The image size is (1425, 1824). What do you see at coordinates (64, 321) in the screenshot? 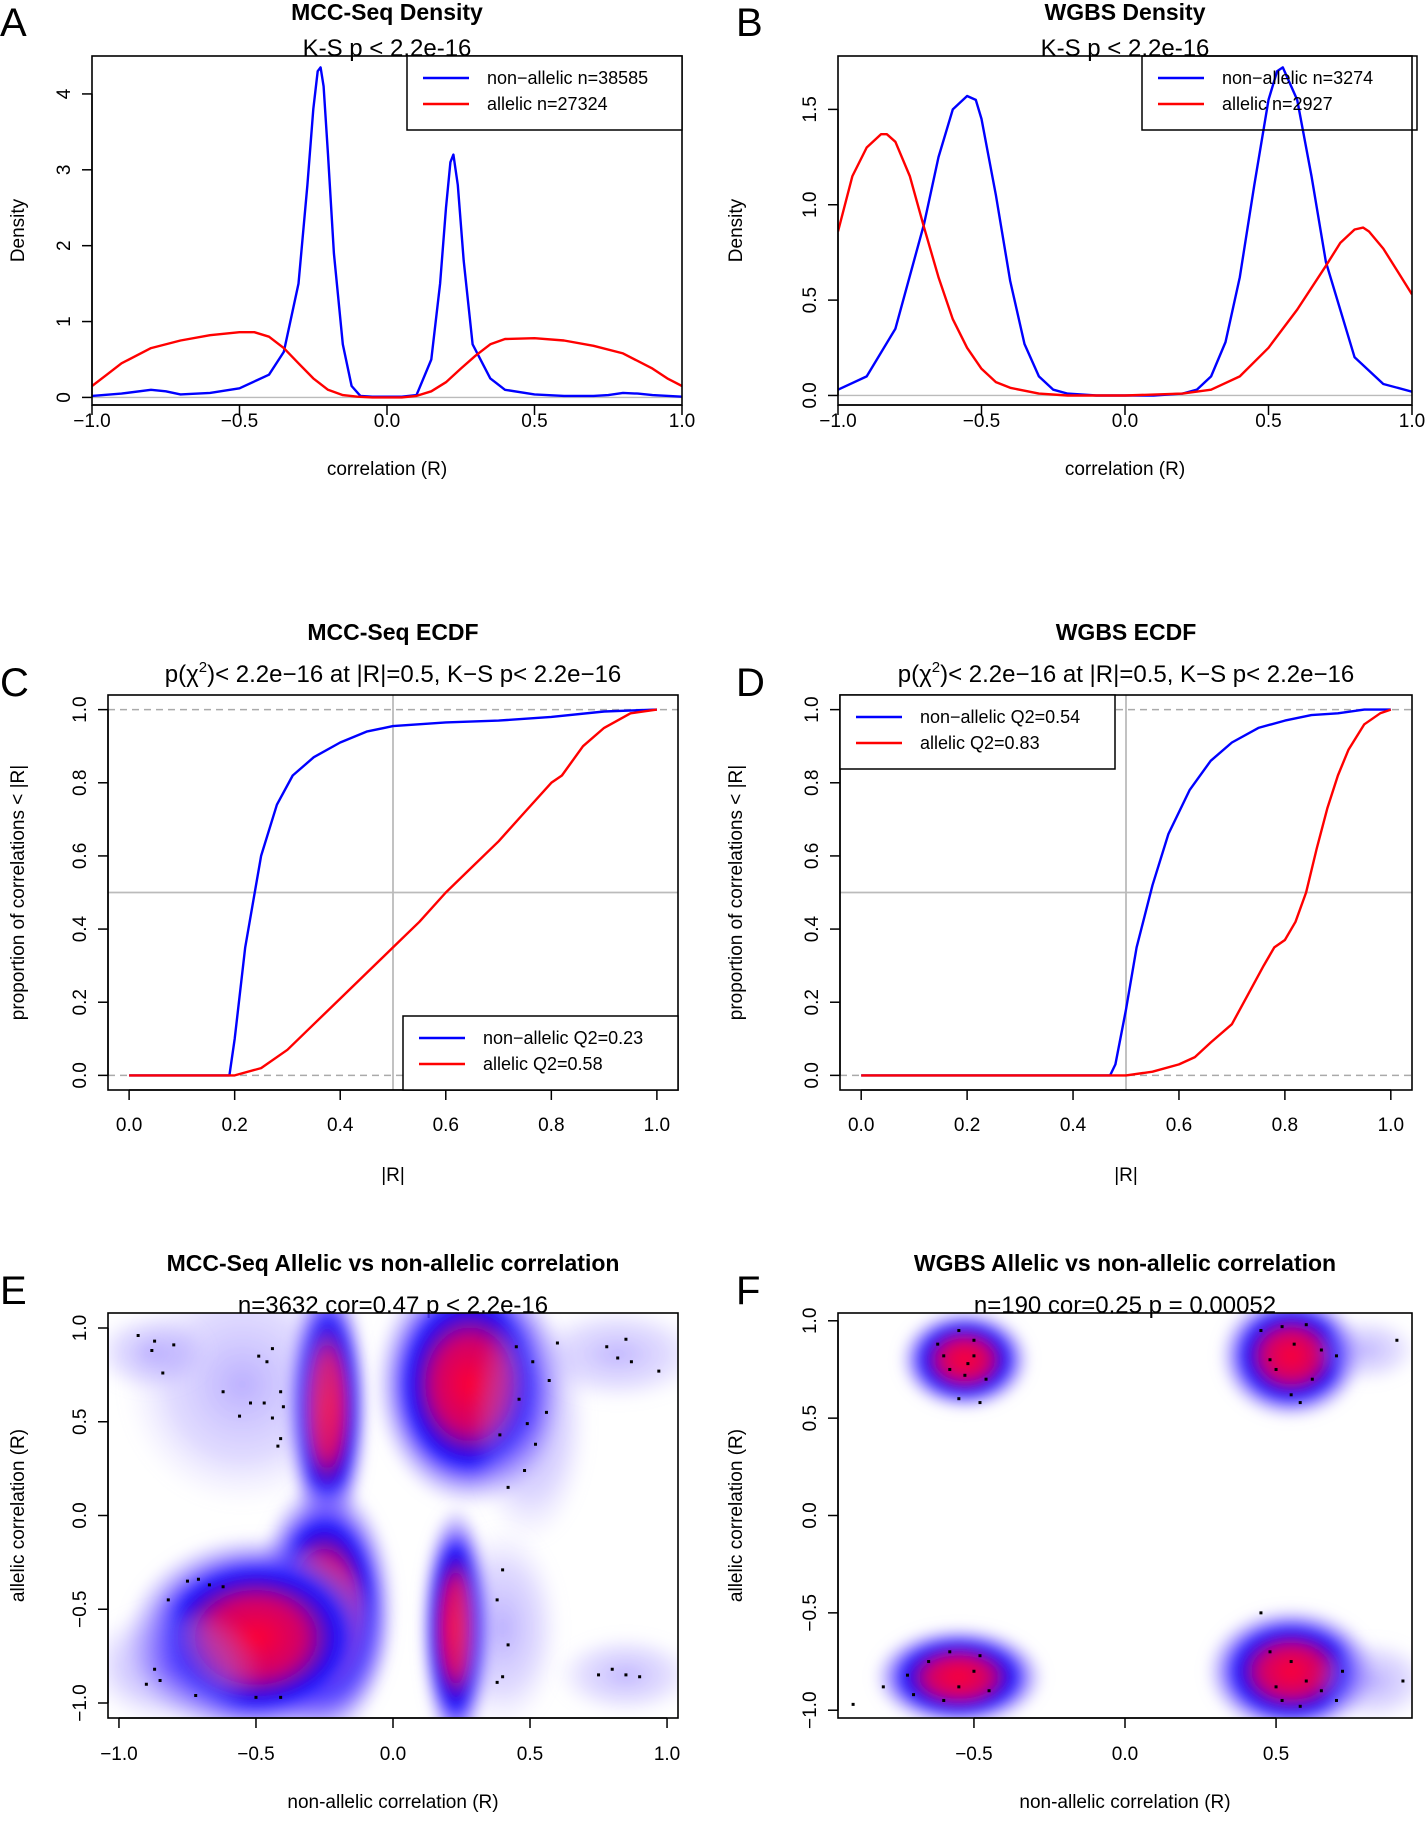
I see `y-tick-label: 1` at bounding box center [64, 321].